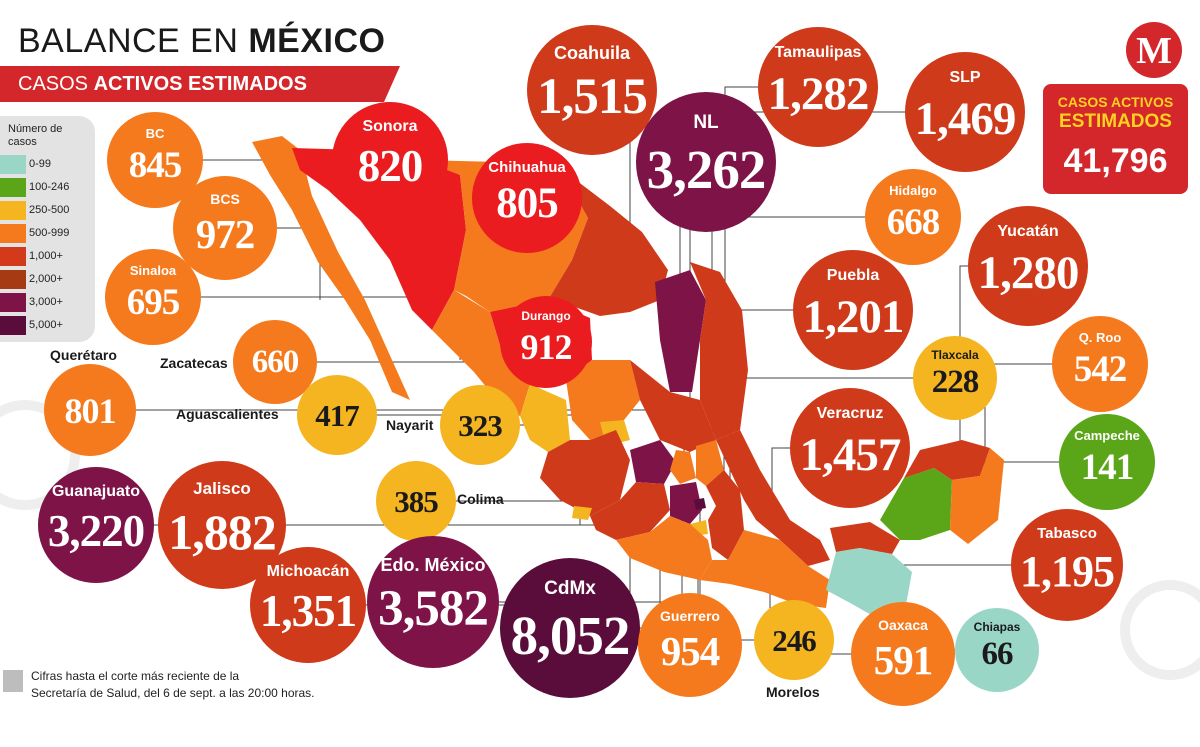 This screenshot has height=747, width=1200. What do you see at coordinates (869, 584) in the screenshot?
I see `region-chiapas` at bounding box center [869, 584].